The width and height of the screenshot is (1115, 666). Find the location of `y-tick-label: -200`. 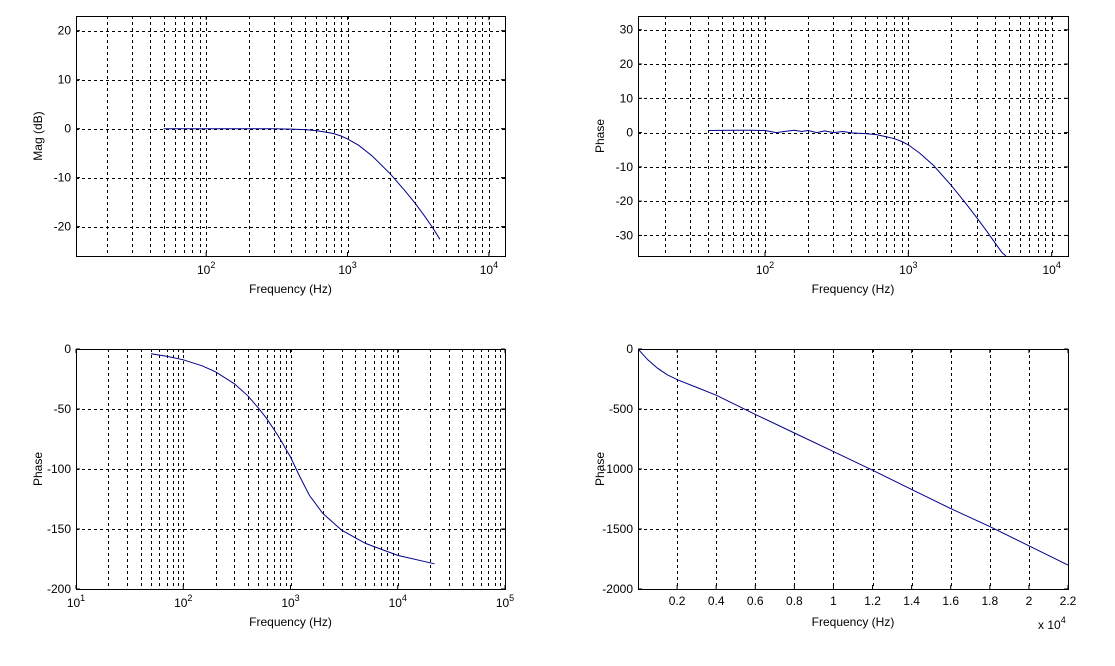

y-tick-label: -200 is located at coordinates (59, 589).